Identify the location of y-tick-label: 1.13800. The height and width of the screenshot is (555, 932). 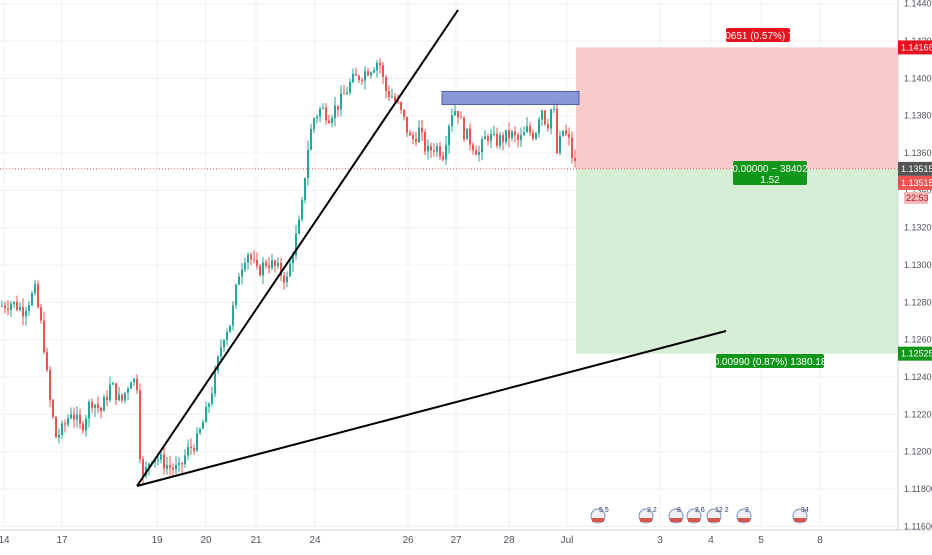
(918, 116).